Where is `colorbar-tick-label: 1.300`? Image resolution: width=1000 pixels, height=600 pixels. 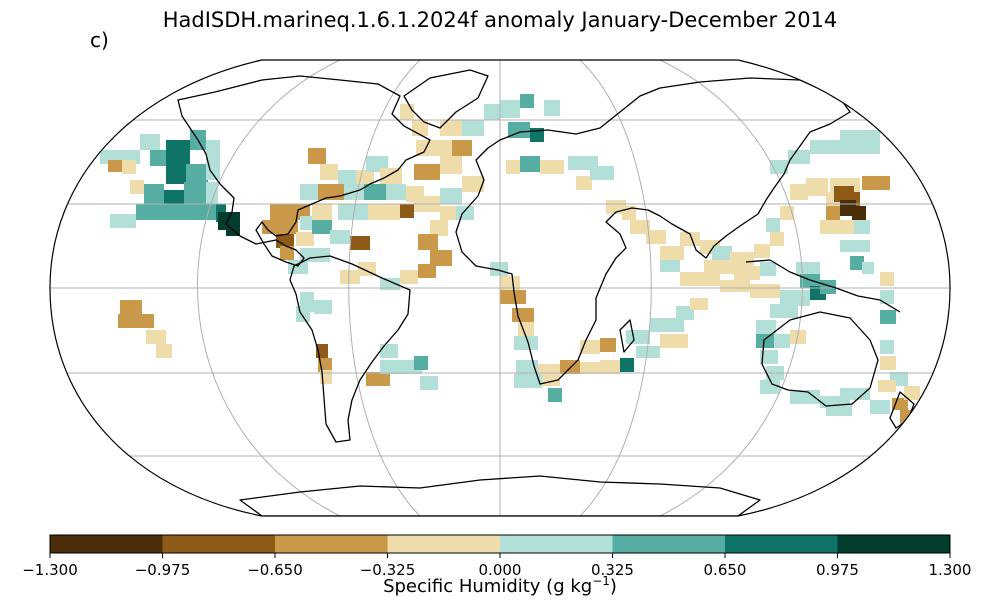 colorbar-tick-label: 1.300 is located at coordinates (950, 570).